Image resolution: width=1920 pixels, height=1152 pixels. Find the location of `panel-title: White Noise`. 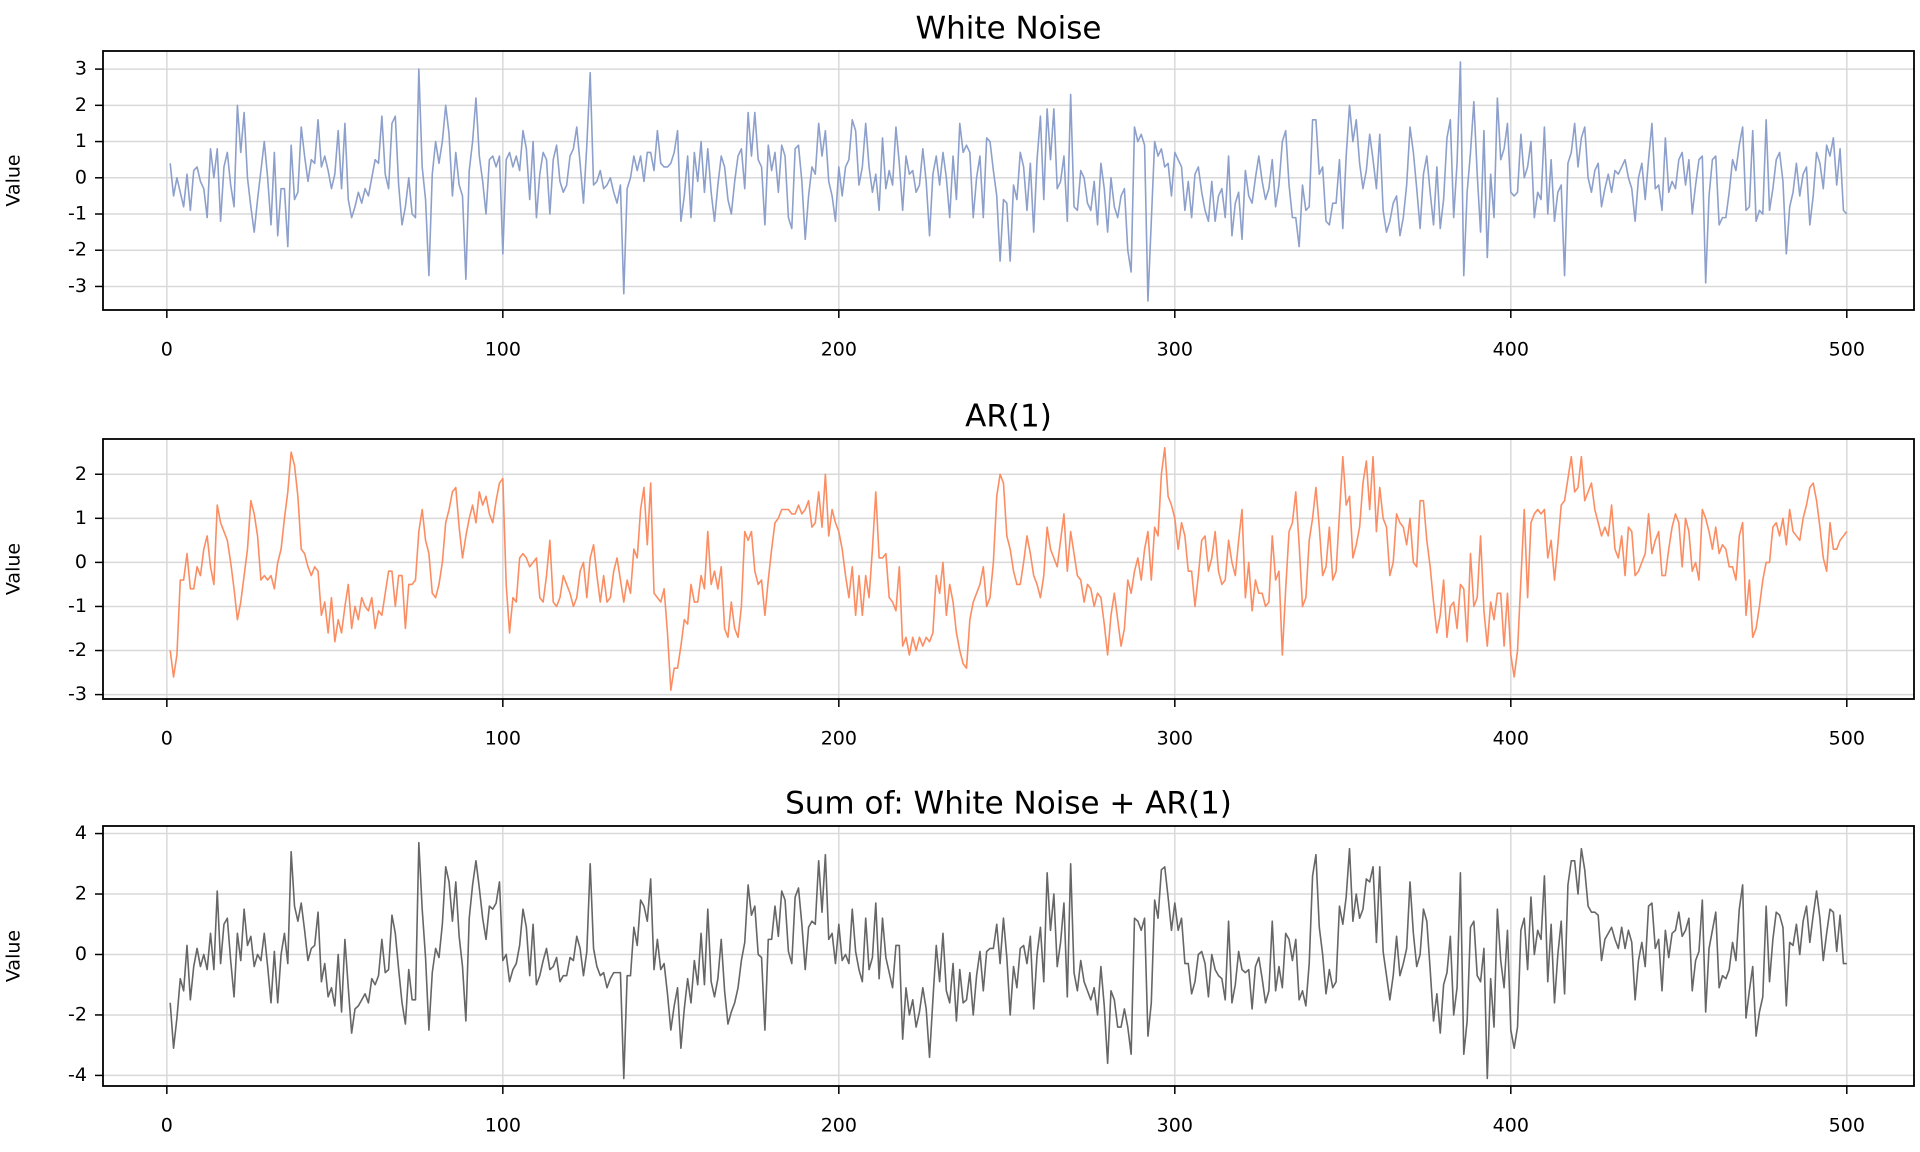

panel-title: White Noise is located at coordinates (1009, 29).